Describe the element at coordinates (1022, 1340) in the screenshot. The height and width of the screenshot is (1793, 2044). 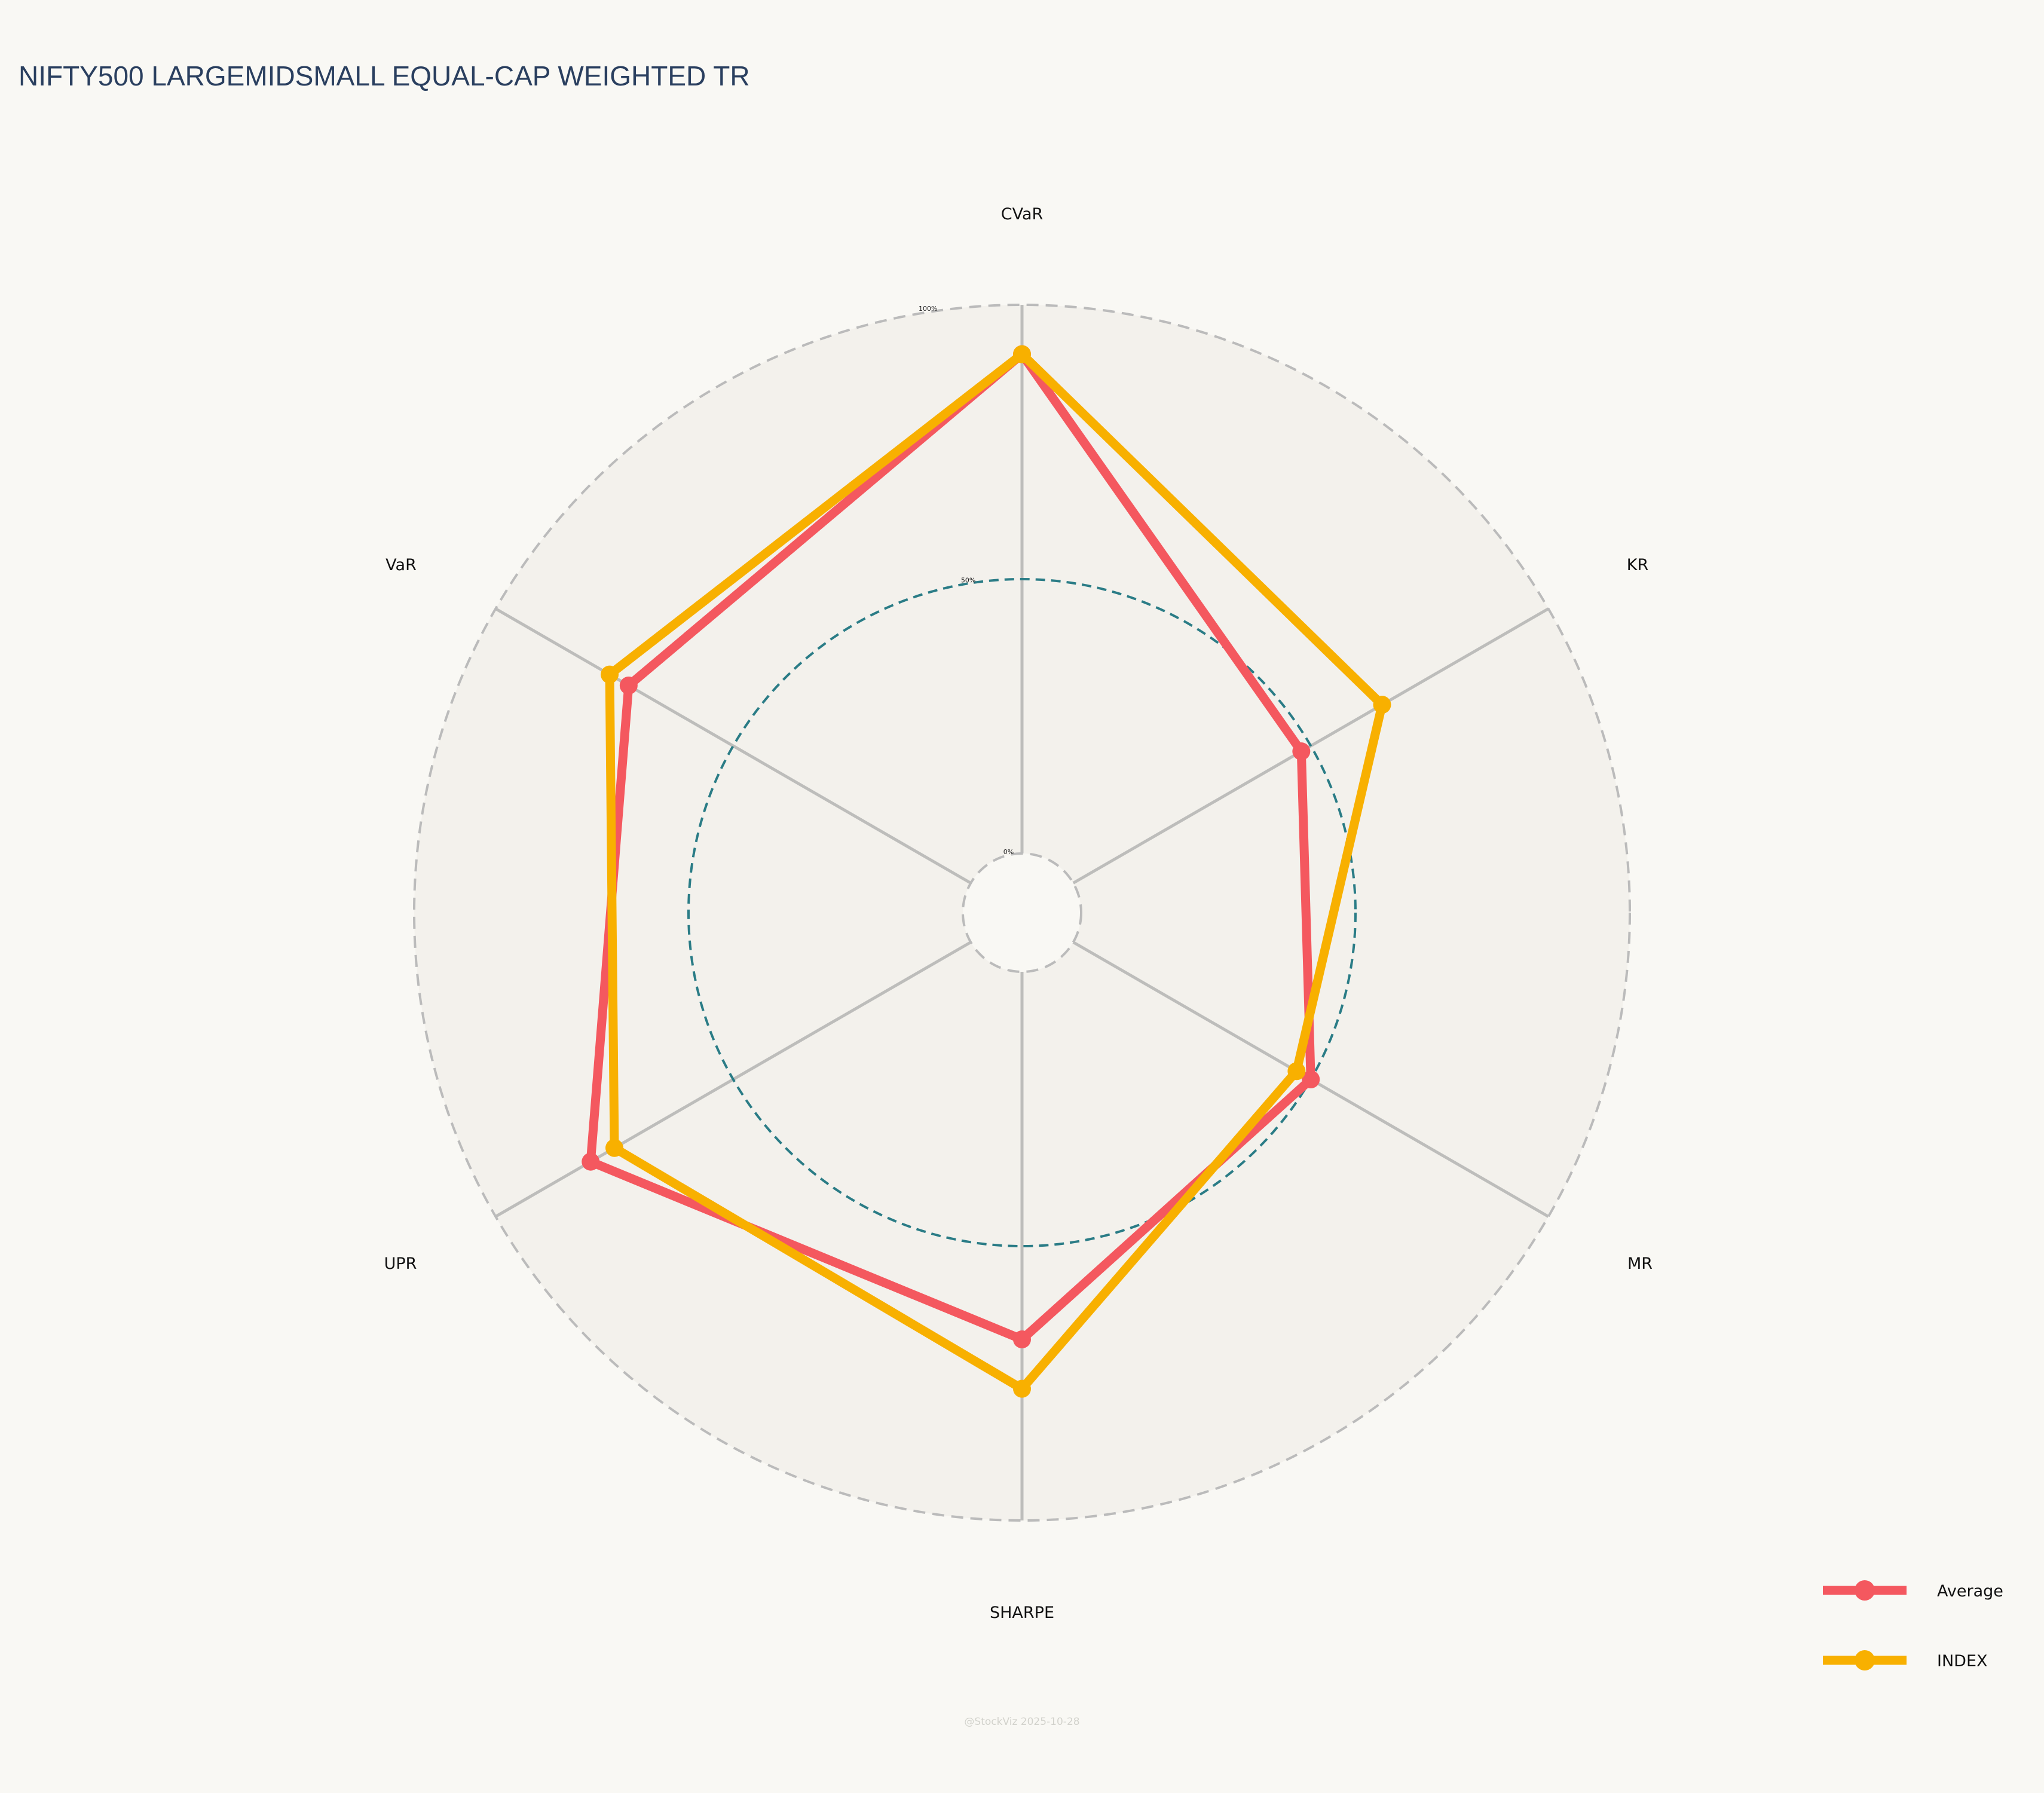
I see `data-point-average-sharpe` at that location.